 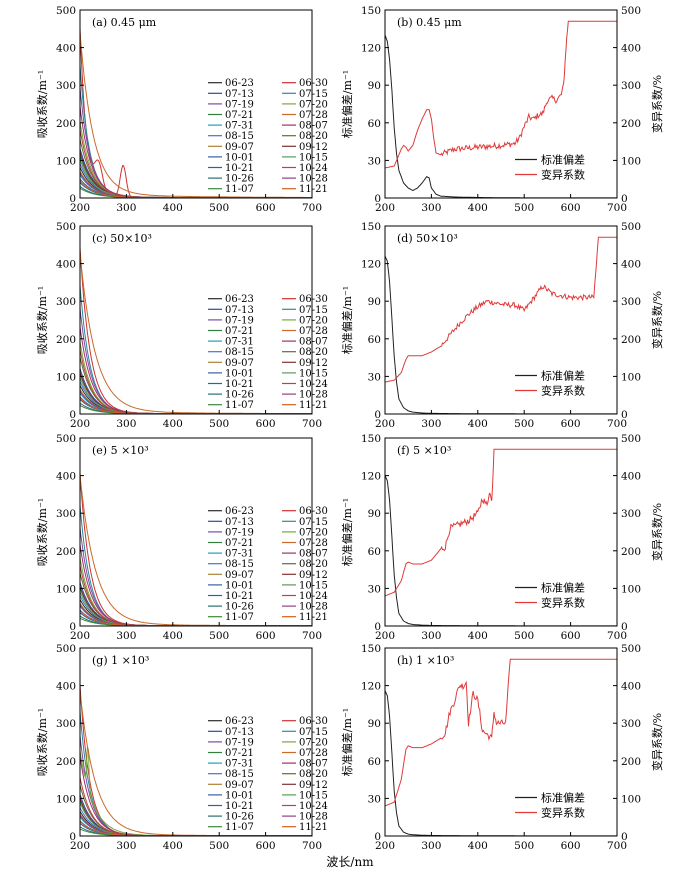 I want to click on legend-label: 07-13, so click(x=239, y=94).